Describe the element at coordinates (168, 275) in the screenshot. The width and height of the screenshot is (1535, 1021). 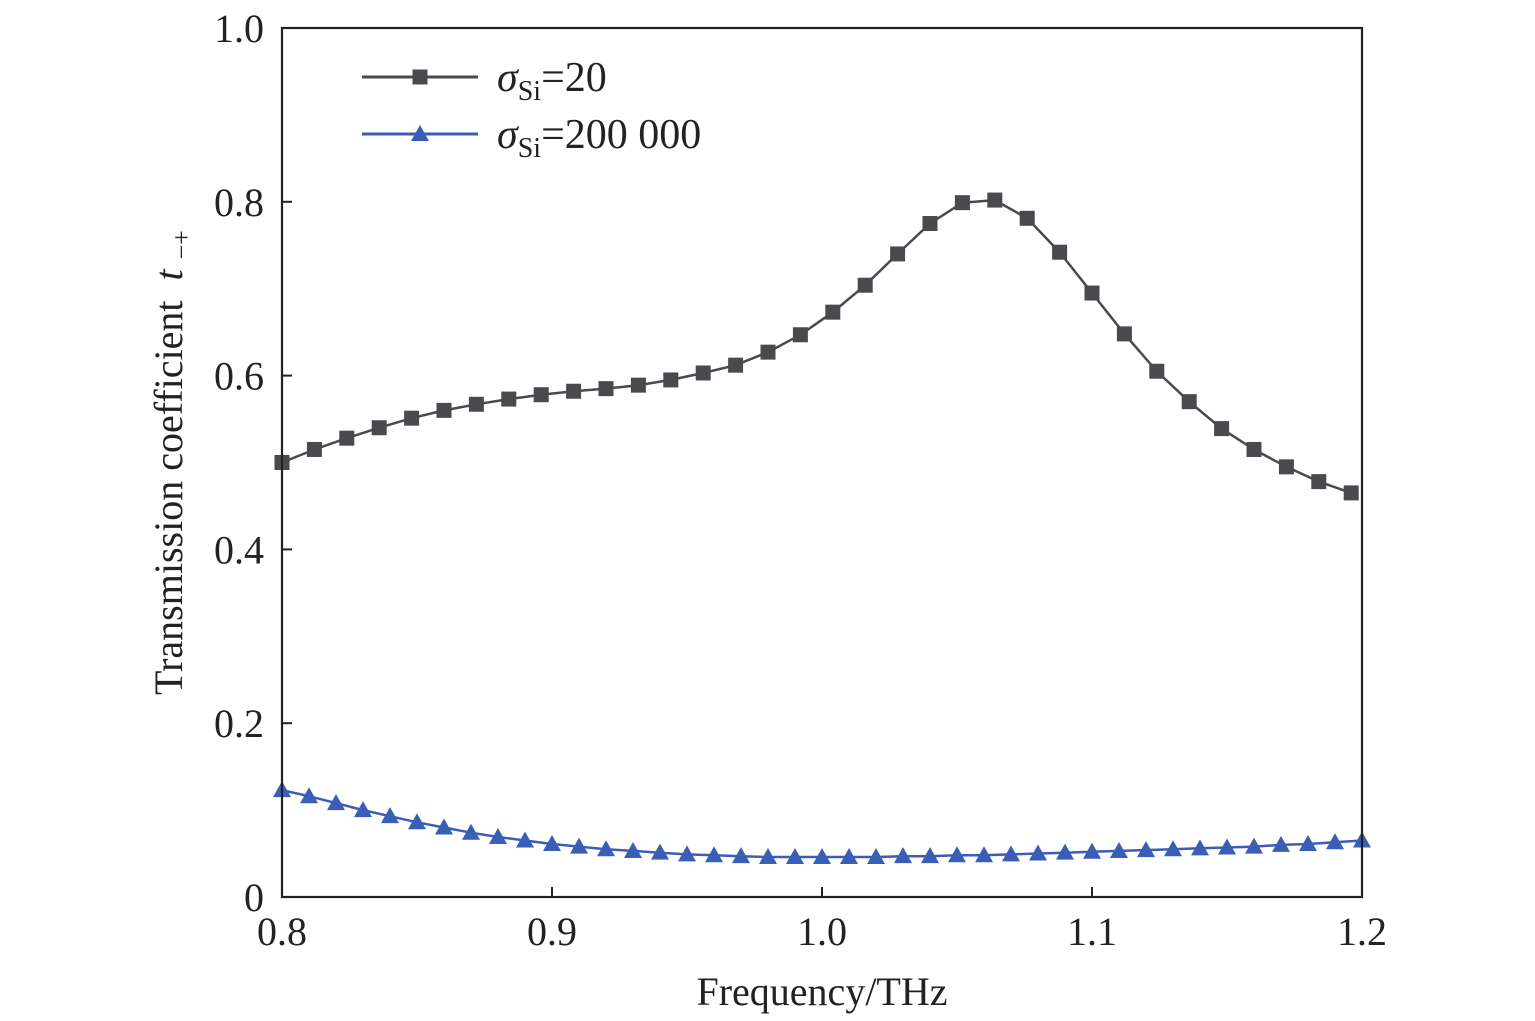
I see `y-axis-label-symbol: t` at that location.